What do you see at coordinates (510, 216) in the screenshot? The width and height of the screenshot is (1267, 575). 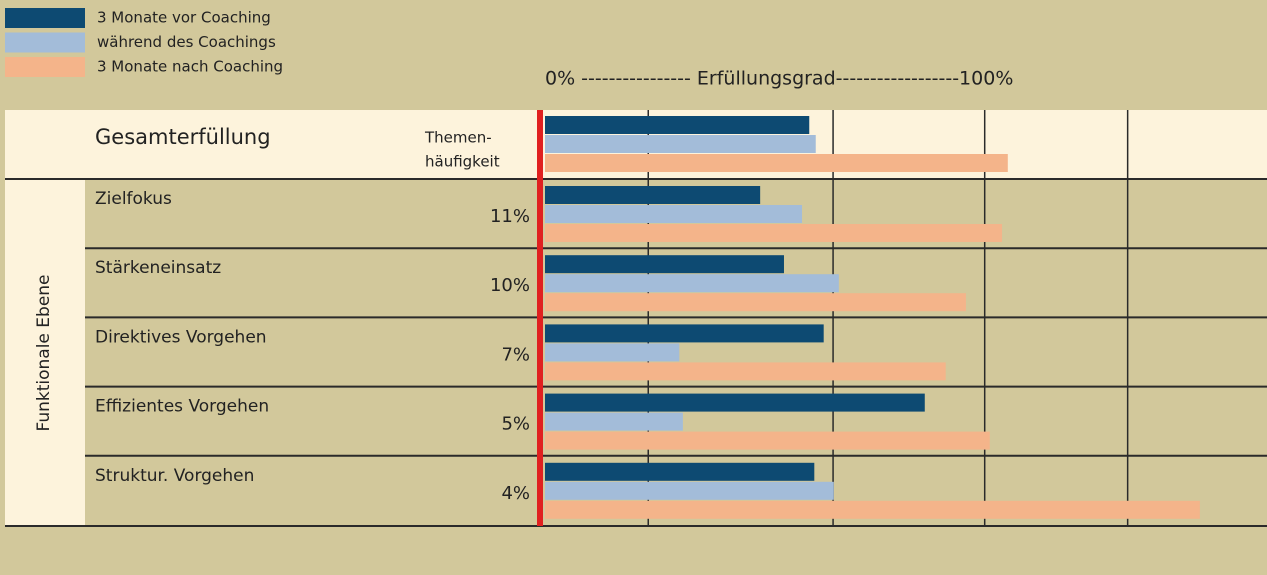 I see `frequency-label: 11%` at bounding box center [510, 216].